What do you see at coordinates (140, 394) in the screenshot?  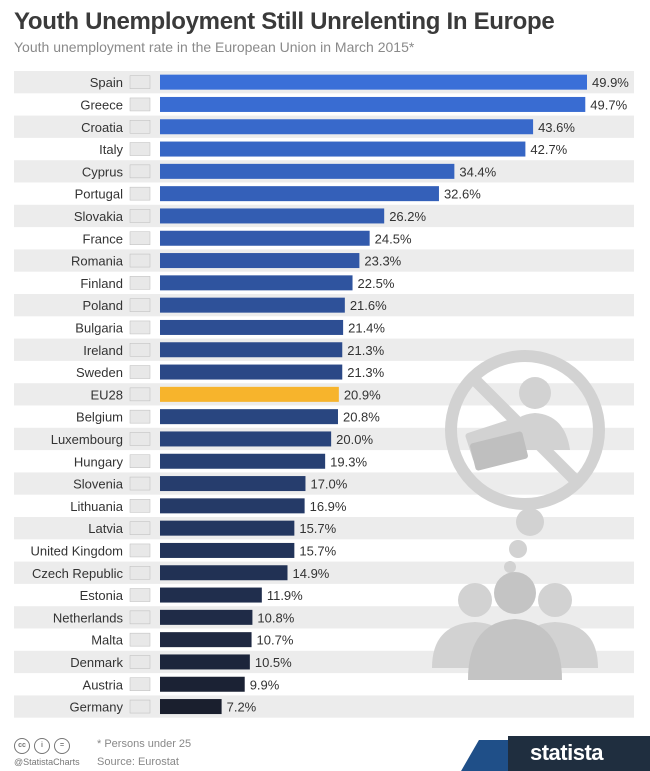 I see `flag-eu28-icon` at bounding box center [140, 394].